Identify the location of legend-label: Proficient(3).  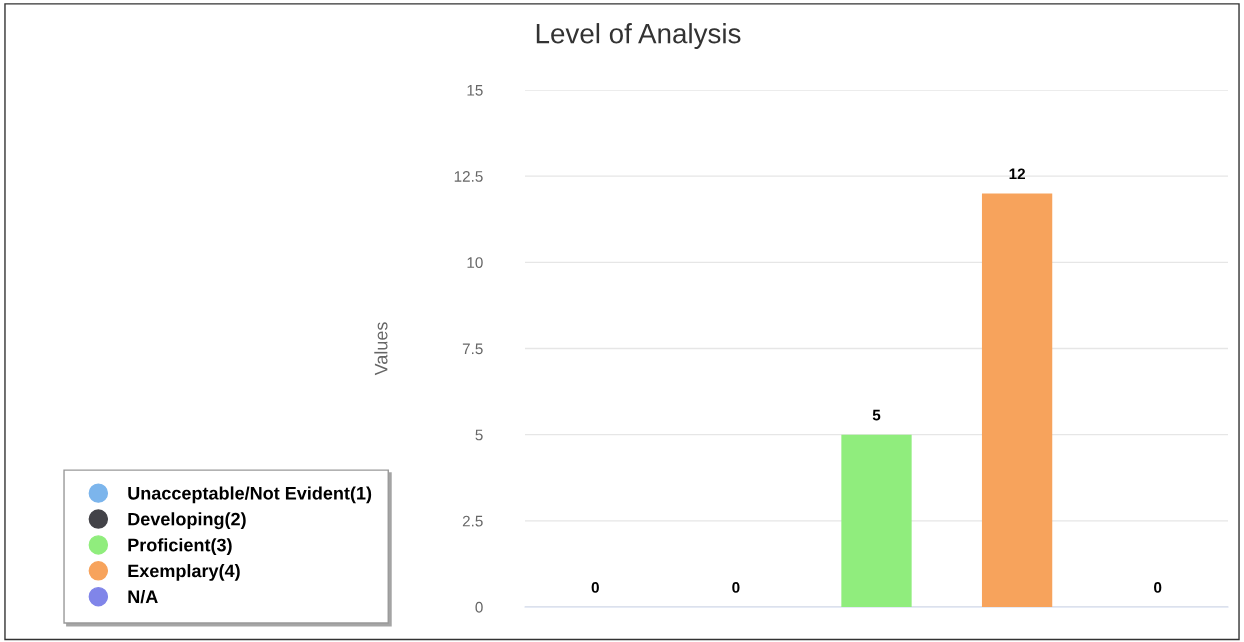
(180, 546).